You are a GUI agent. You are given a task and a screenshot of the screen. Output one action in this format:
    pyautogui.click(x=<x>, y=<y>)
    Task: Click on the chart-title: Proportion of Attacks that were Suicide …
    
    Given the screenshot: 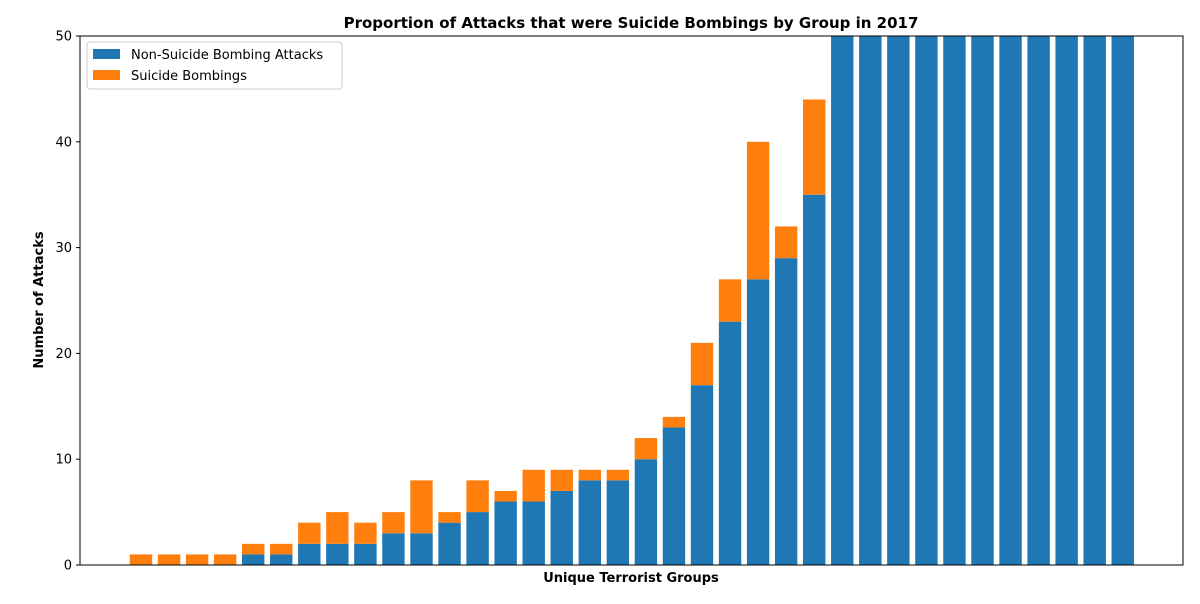 What is the action you would take?
    pyautogui.click(x=631, y=23)
    